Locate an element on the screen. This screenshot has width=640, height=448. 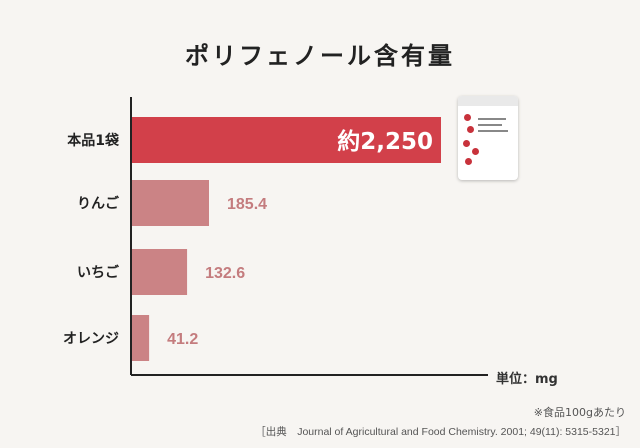
value-label-3: 41.2 is located at coordinates (182, 339).